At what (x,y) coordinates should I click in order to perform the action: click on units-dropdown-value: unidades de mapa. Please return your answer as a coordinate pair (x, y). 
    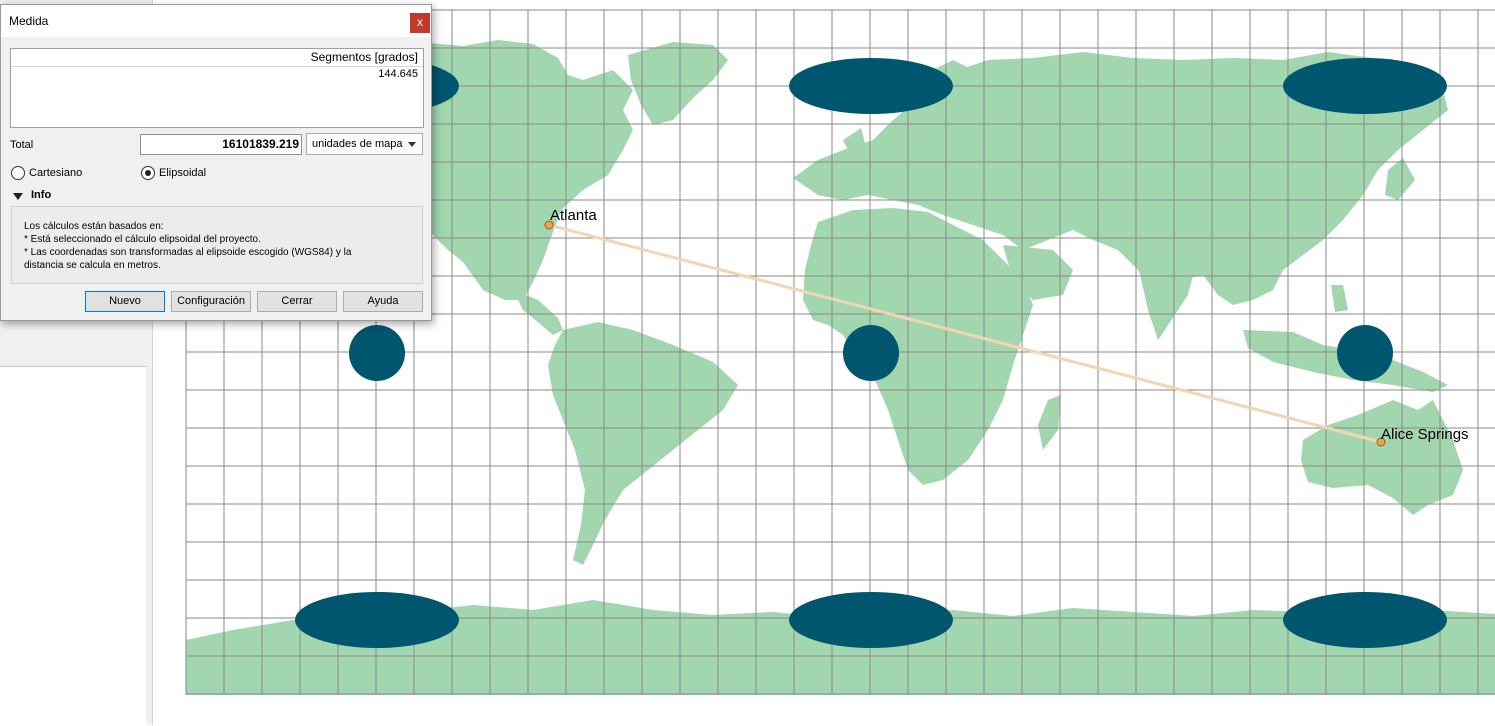
    Looking at the image, I should click on (357, 144).